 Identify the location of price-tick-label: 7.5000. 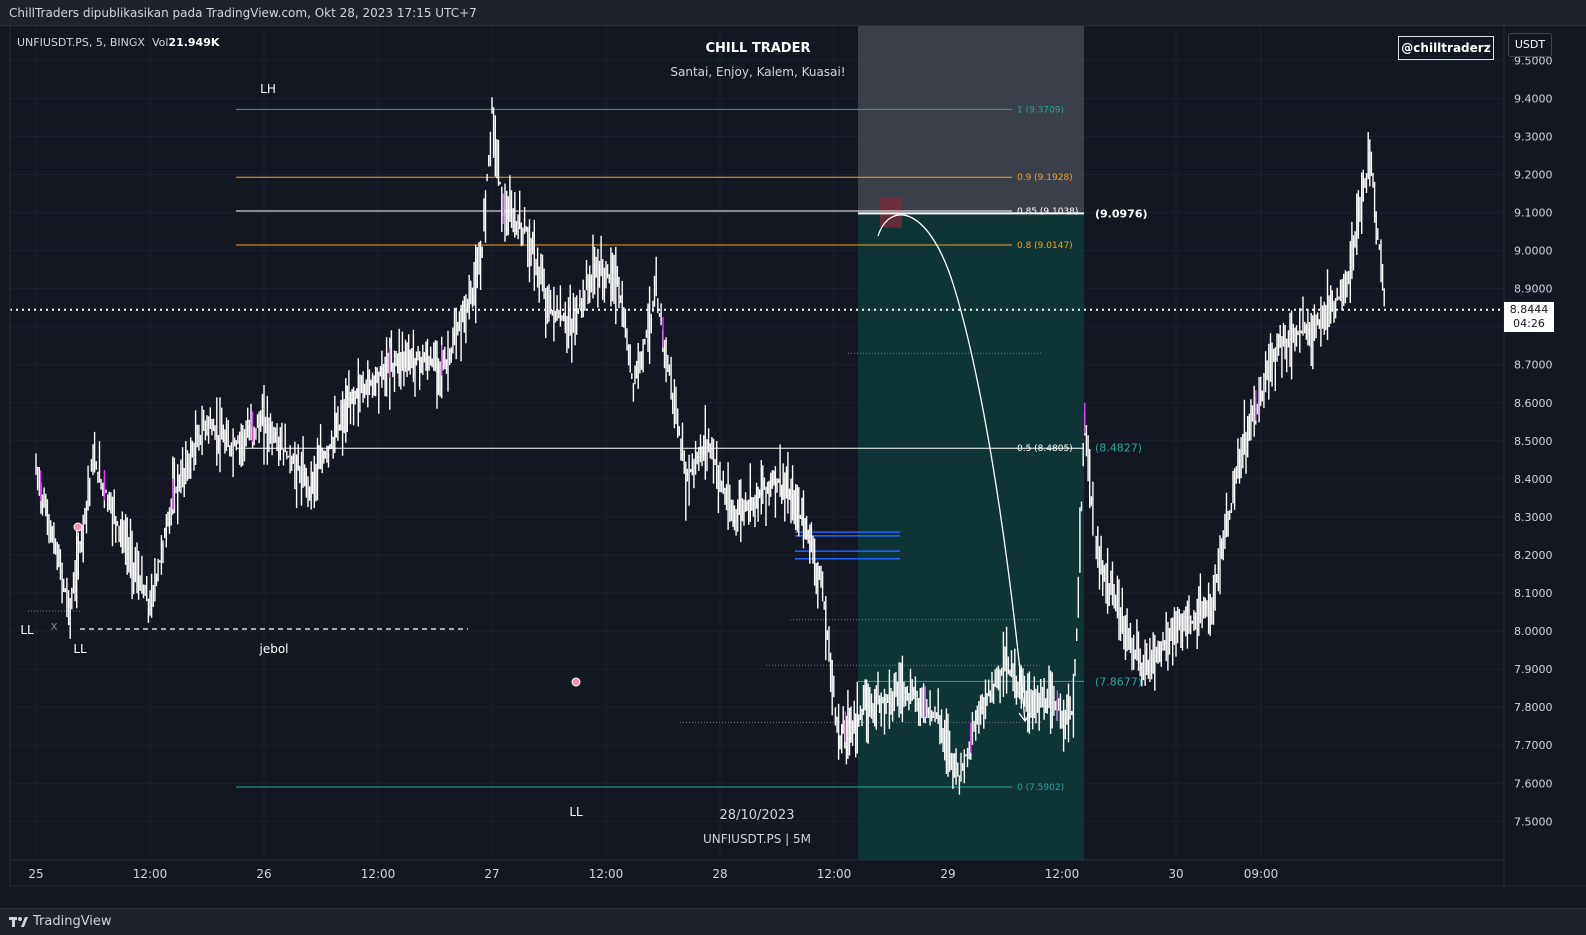
(1533, 821).